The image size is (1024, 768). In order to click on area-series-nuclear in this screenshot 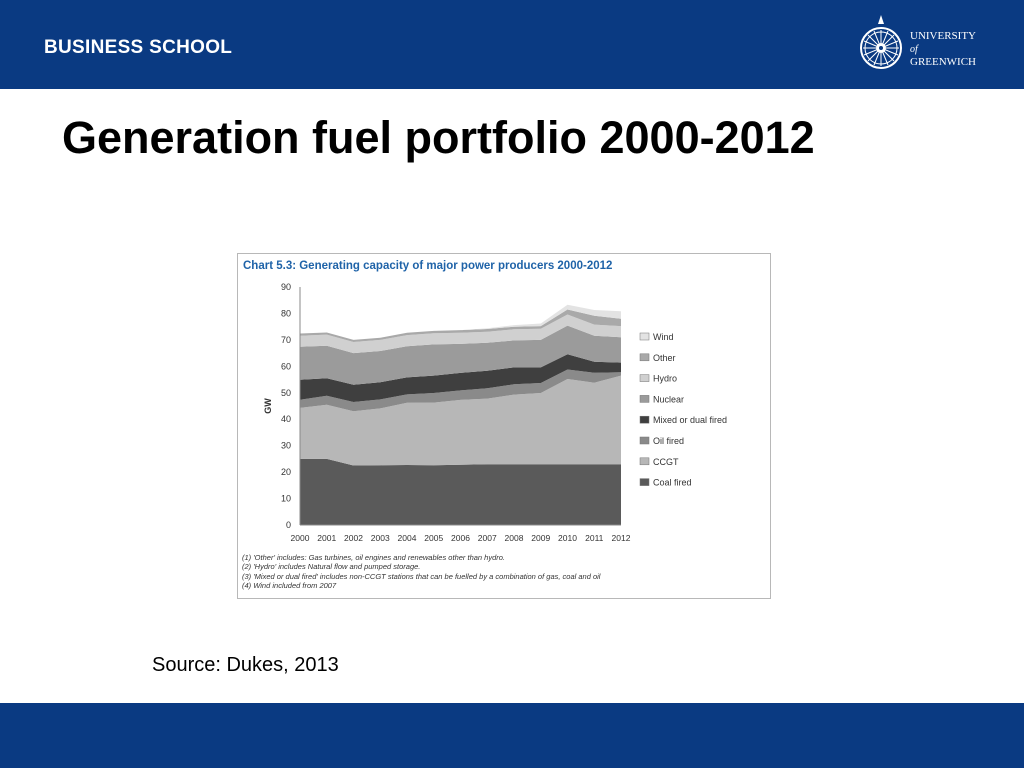, I will do `click(460, 355)`.